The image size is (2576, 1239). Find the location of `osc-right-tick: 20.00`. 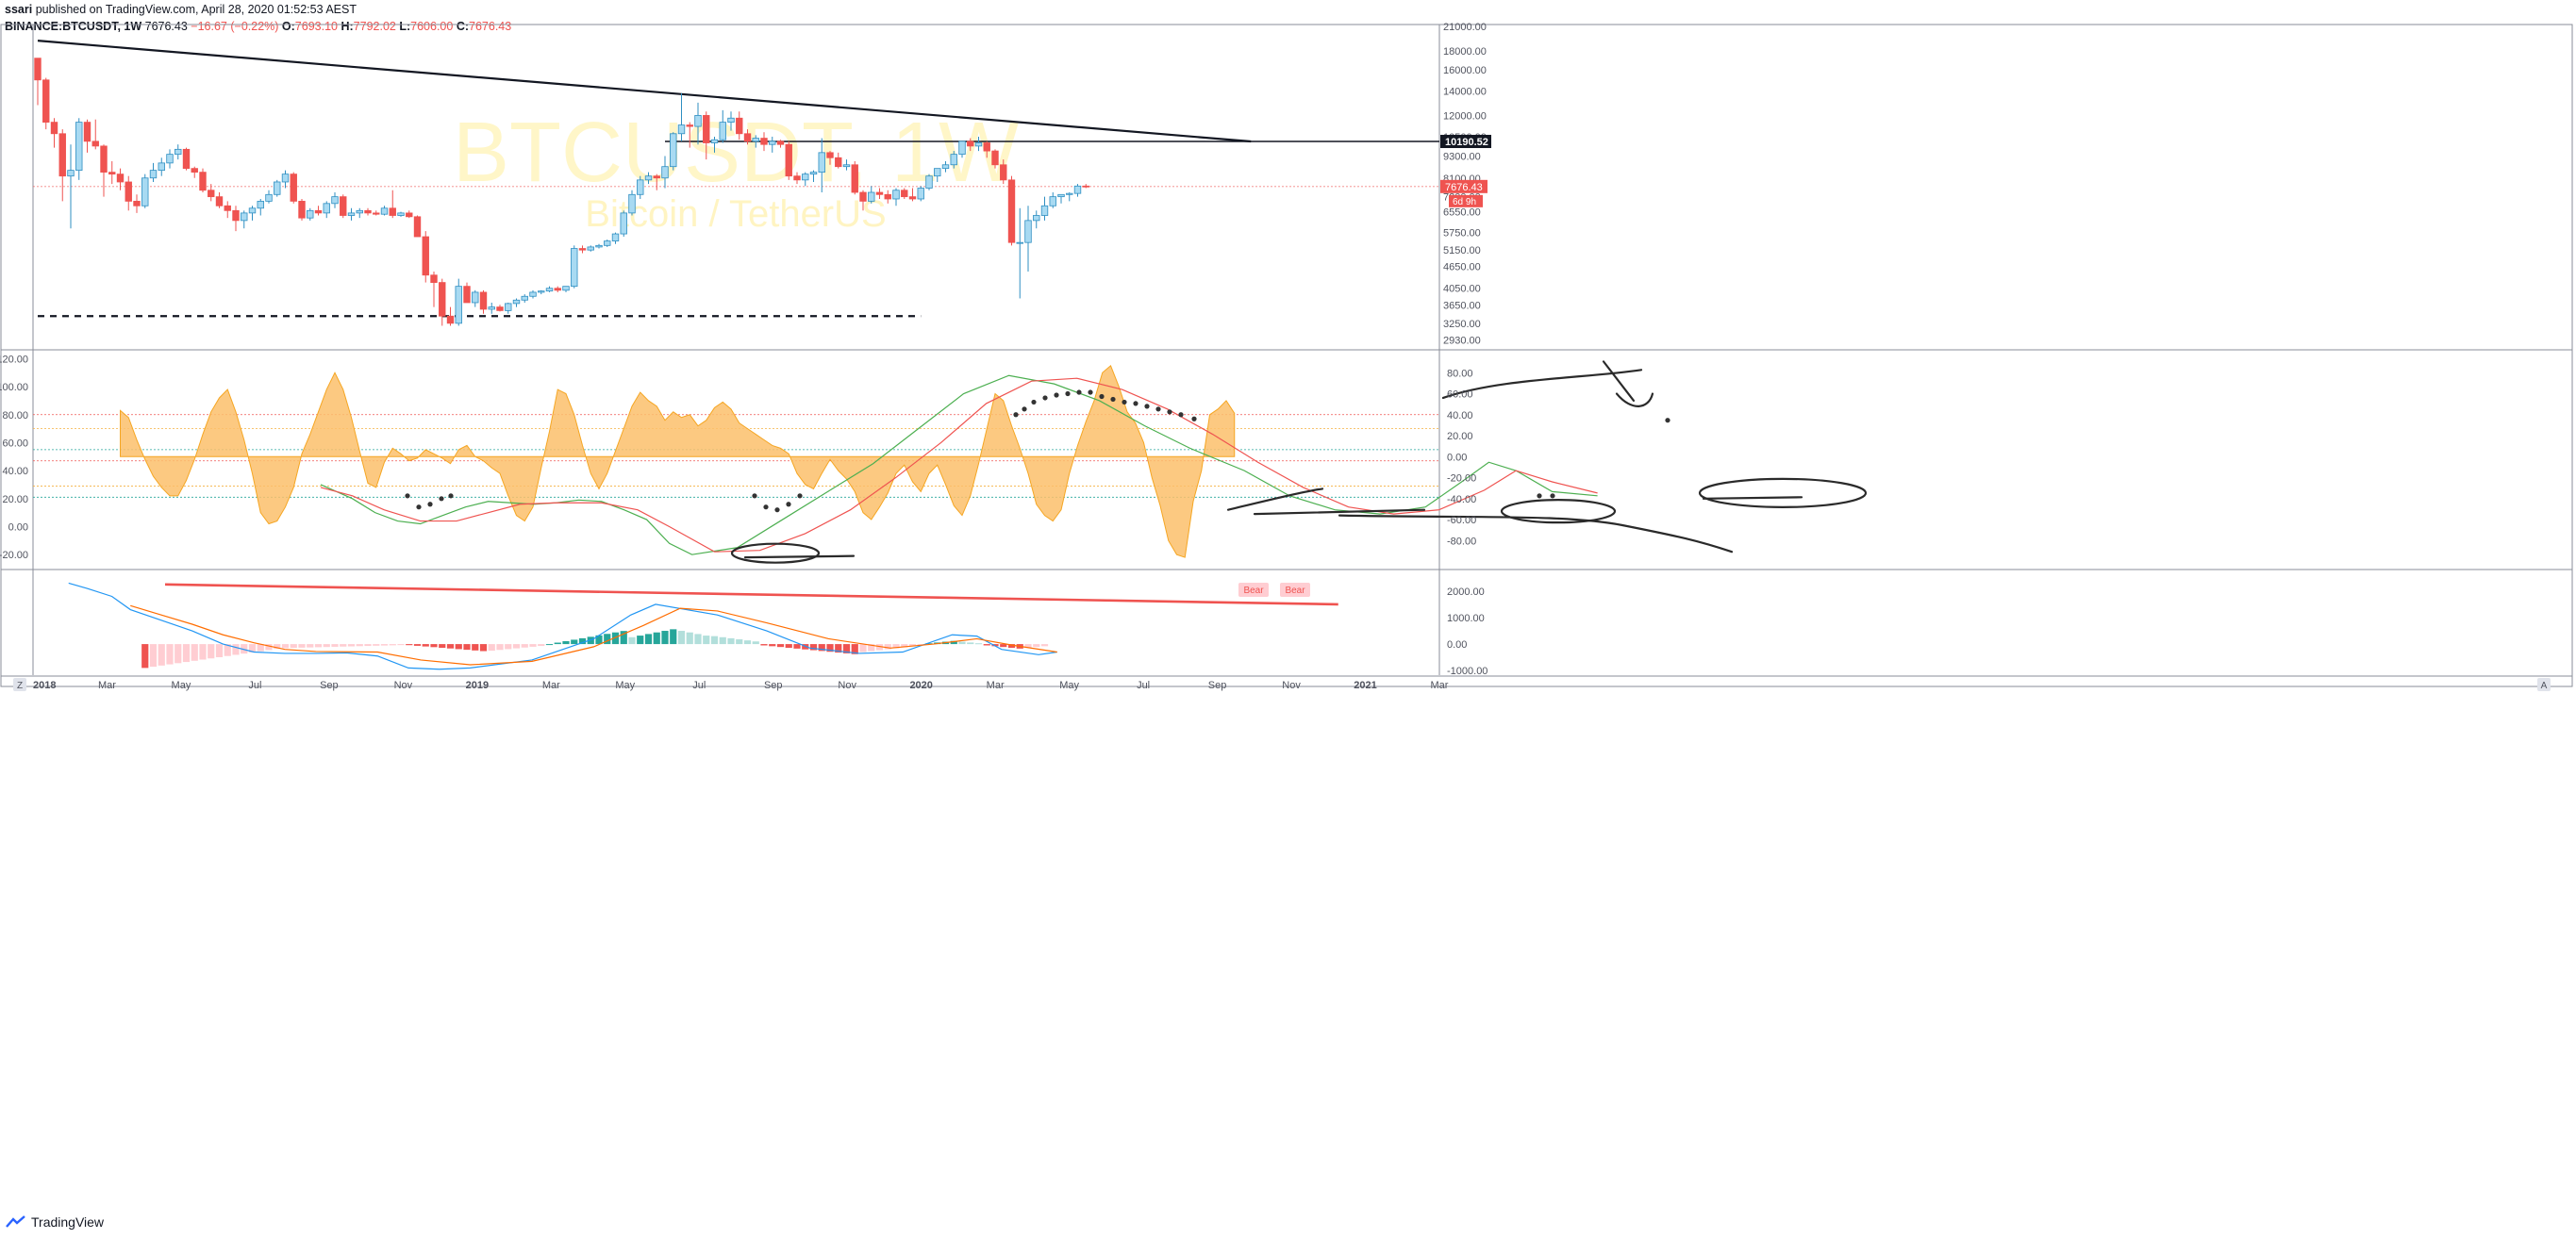

osc-right-tick: 20.00 is located at coordinates (1460, 436).